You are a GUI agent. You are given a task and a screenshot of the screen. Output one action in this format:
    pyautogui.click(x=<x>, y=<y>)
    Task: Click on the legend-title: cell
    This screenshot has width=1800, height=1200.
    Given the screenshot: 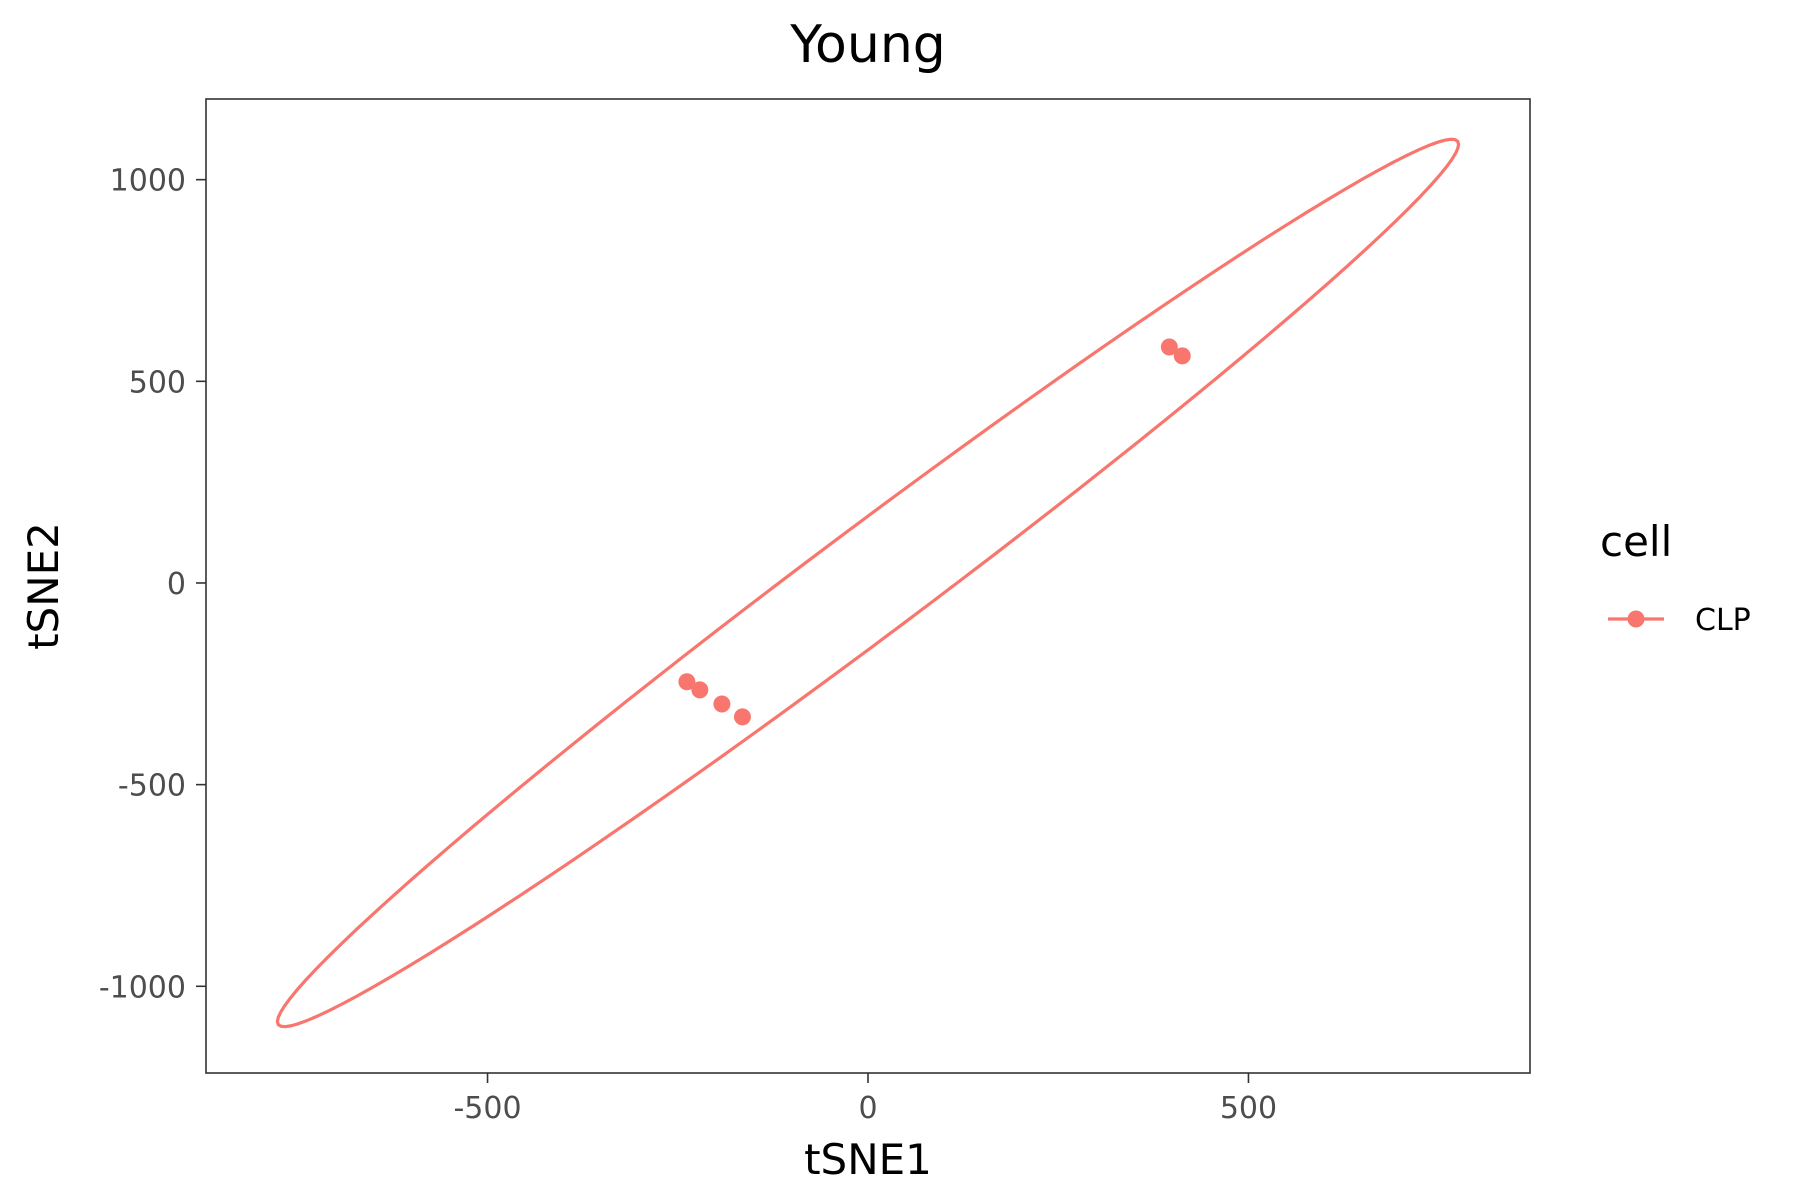 What is the action you would take?
    pyautogui.click(x=1636, y=541)
    